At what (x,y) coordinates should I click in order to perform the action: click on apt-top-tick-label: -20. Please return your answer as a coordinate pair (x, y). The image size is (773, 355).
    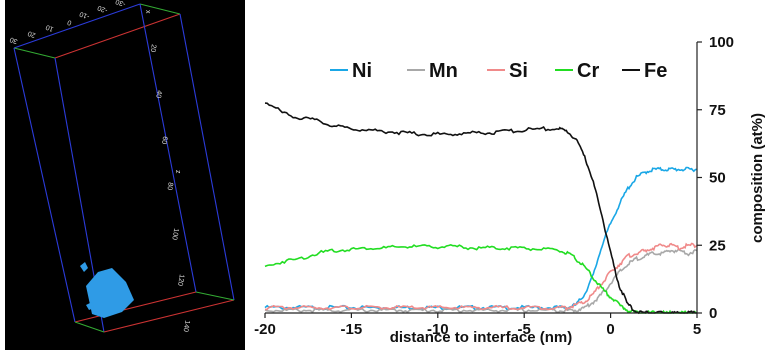
    Looking at the image, I should click on (103, 9).